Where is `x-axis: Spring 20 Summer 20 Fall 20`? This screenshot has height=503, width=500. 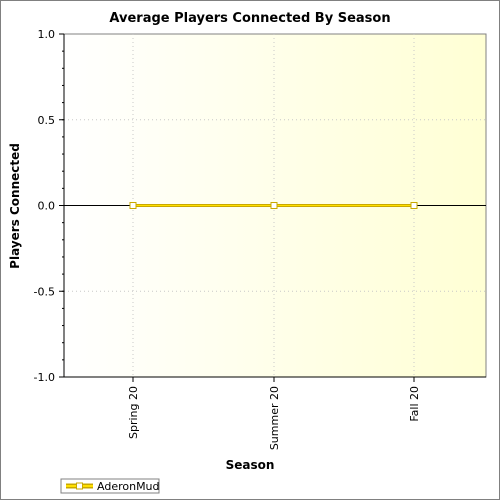 x-axis: Spring 20 Summer 20 Fall 20 is located at coordinates (275, 413).